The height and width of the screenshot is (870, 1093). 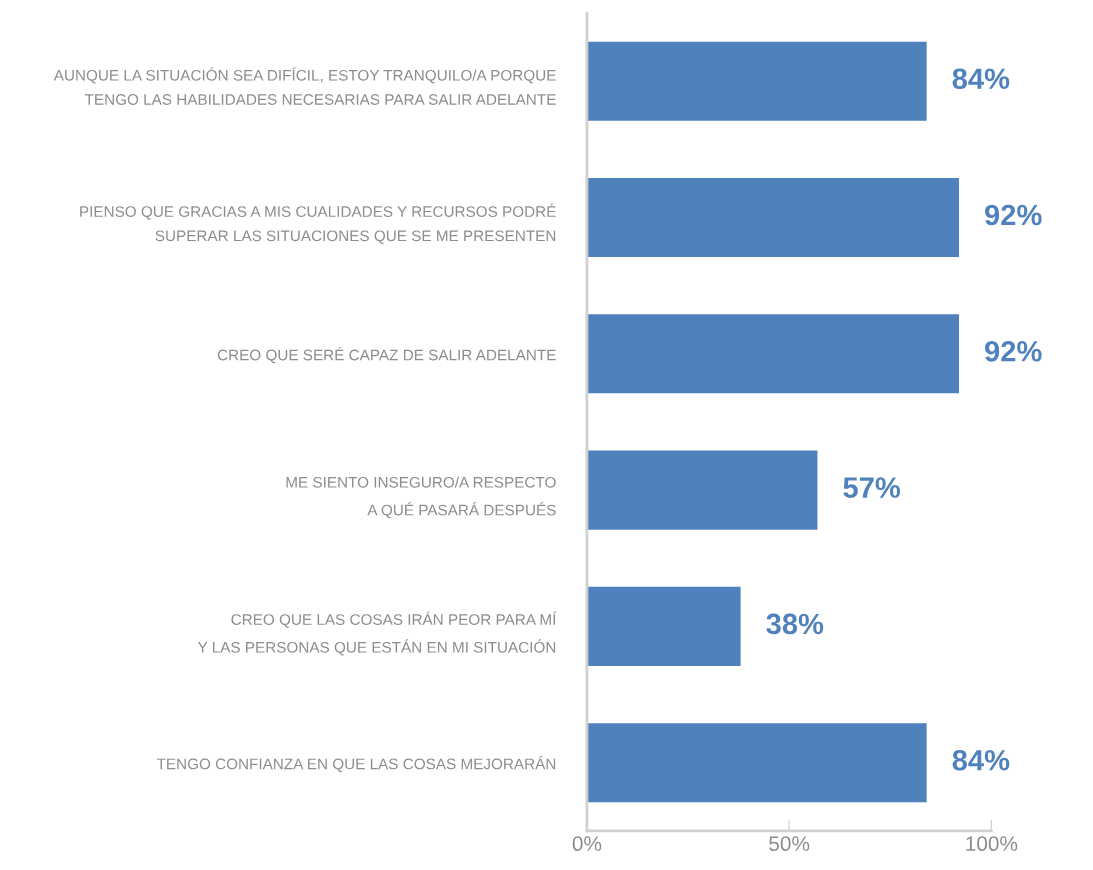 I want to click on y-tick-label: CREO QUE SERÉ CAPAZ DE SALIR ADELANTE, so click(x=386, y=355).